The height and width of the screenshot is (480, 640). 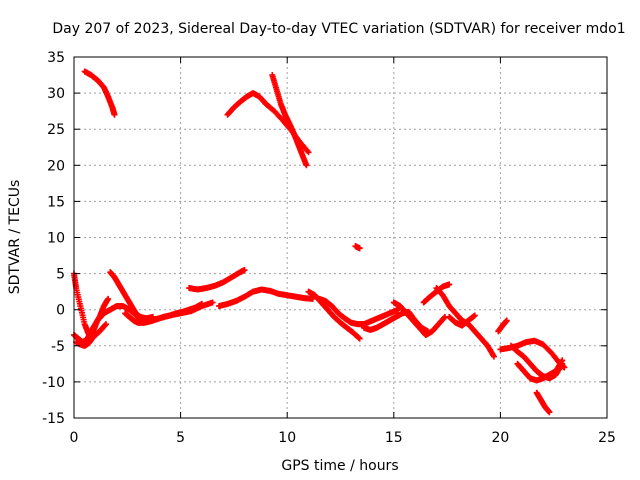 What do you see at coordinates (394, 438) in the screenshot?
I see `x-tick-label: 15` at bounding box center [394, 438].